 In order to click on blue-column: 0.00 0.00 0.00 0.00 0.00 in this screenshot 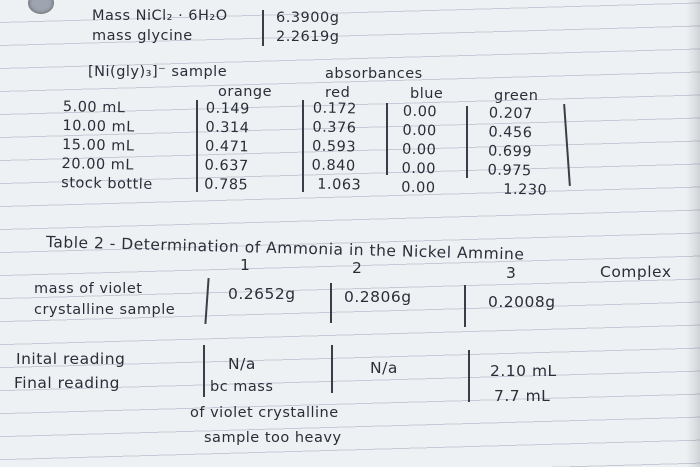, I will do `click(419, 152)`.